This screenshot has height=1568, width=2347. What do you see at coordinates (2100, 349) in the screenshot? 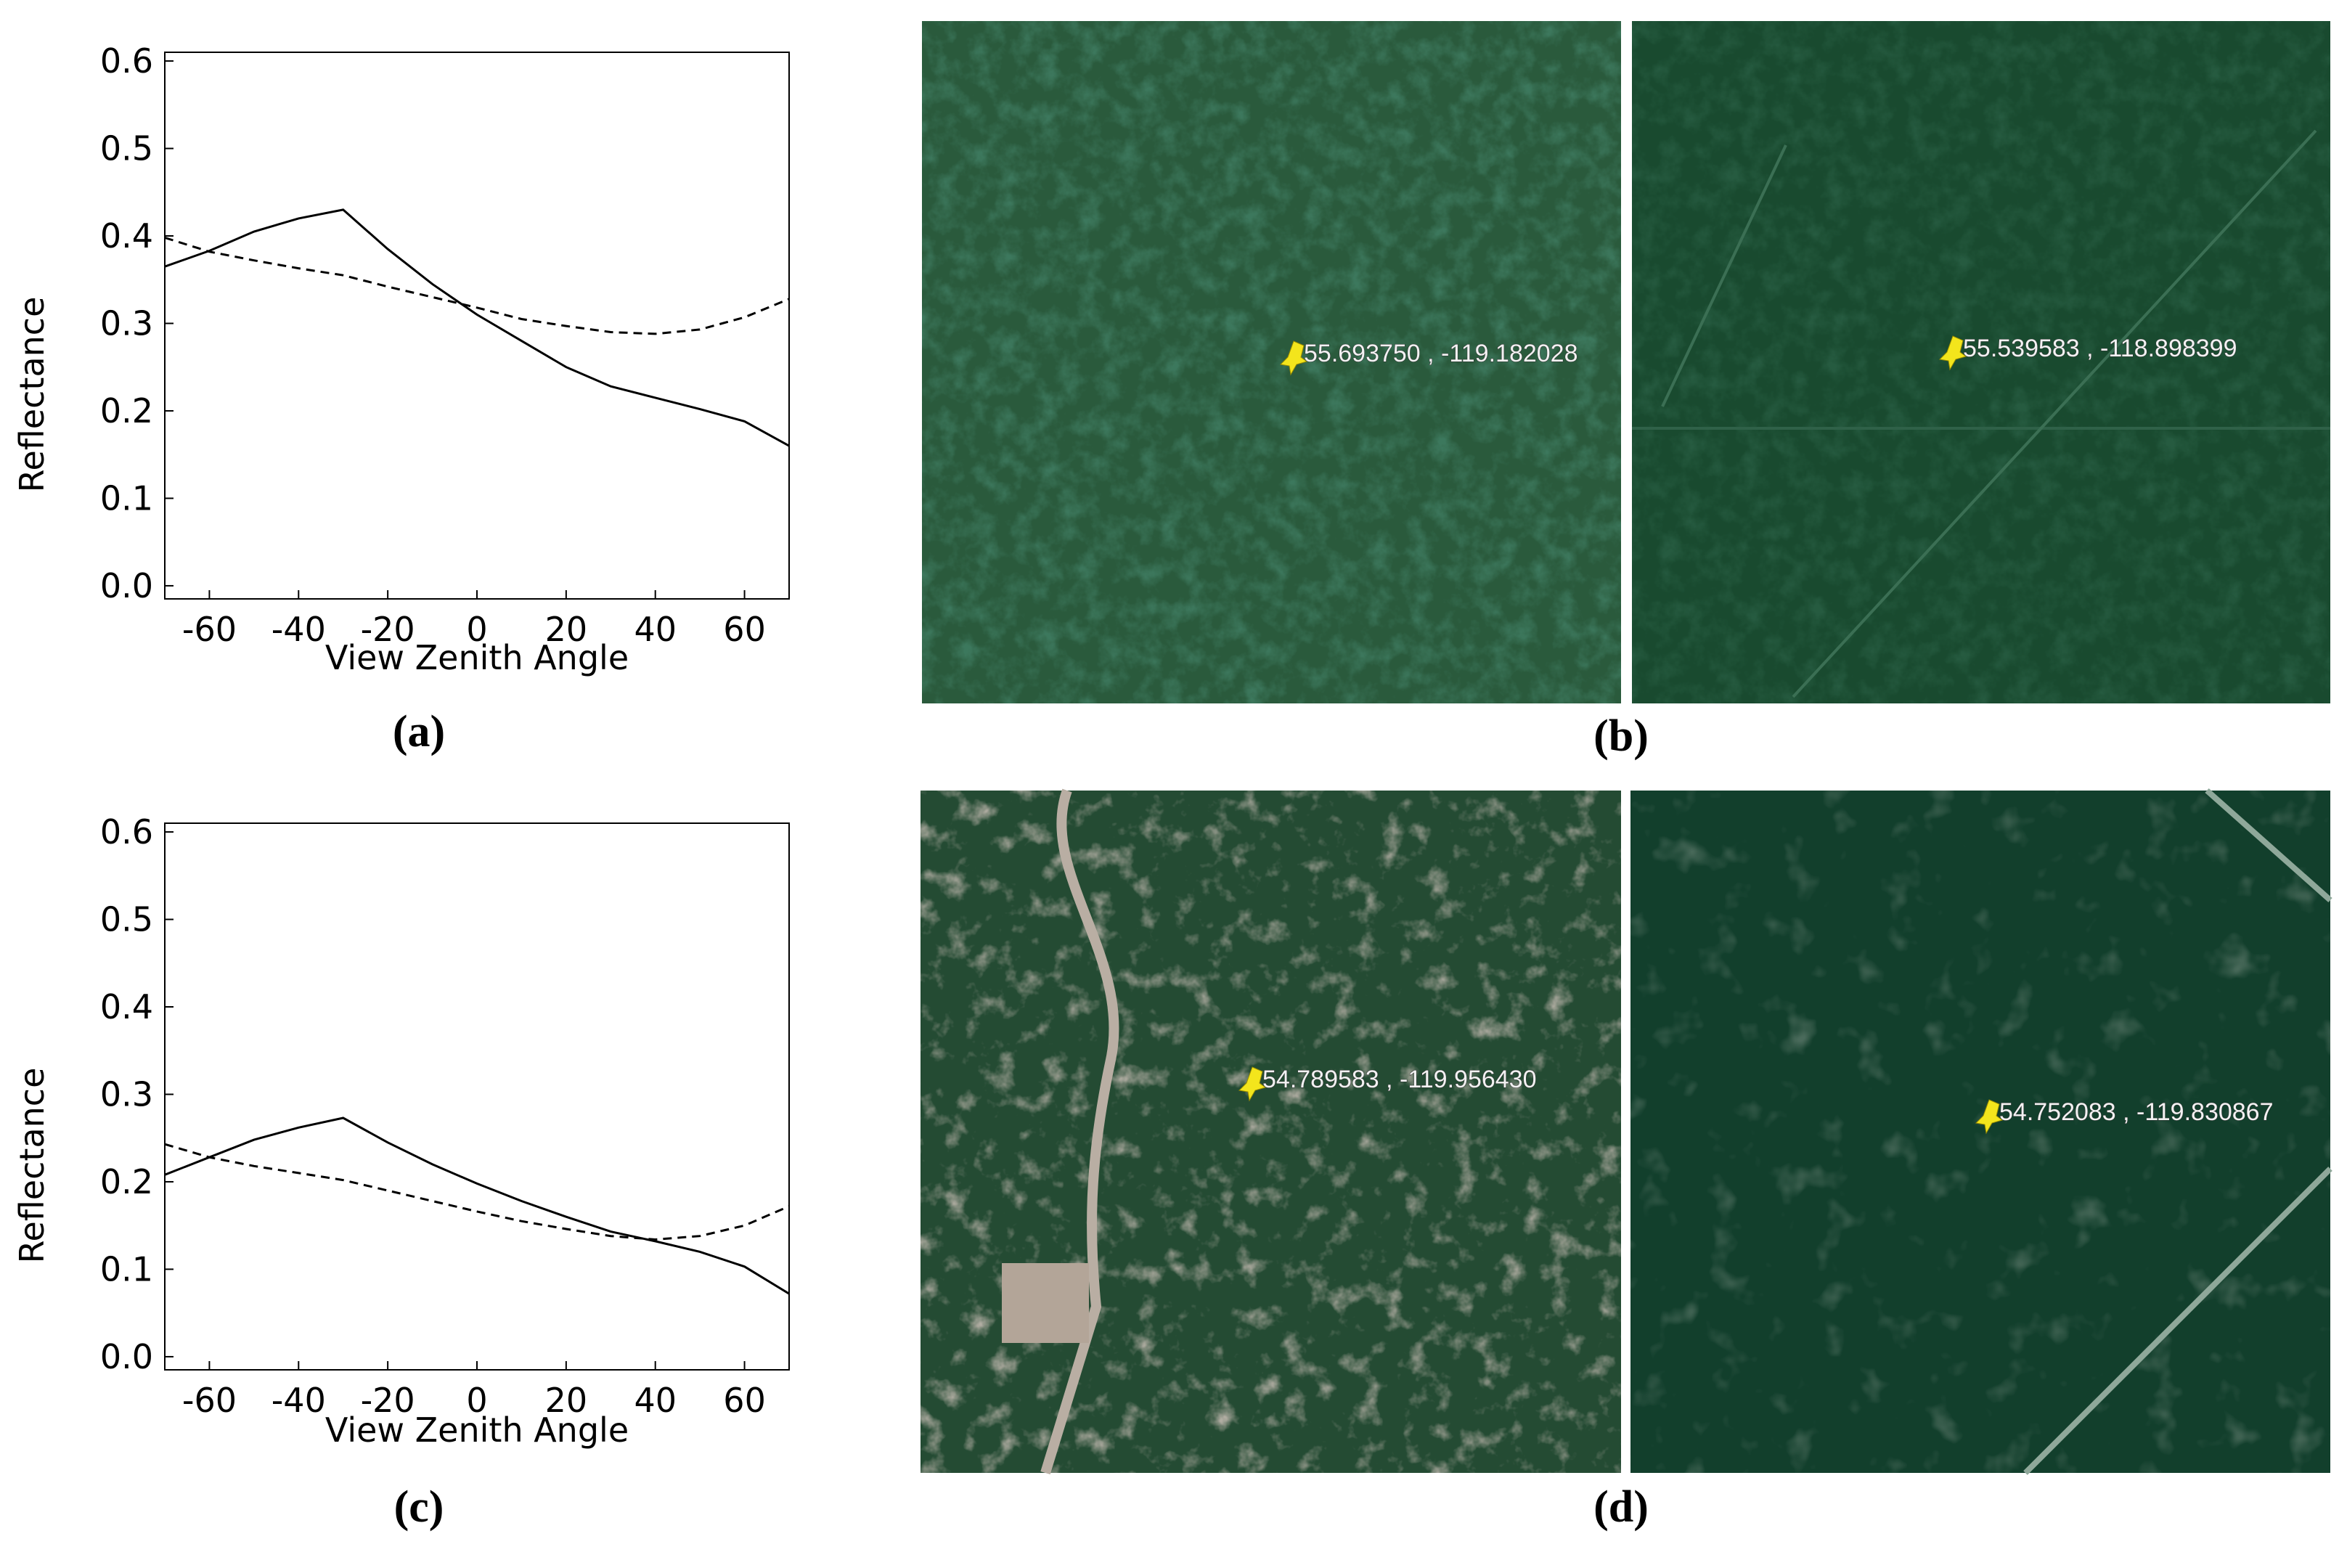
I see `pin-label: 55.539583 , -118.898399` at bounding box center [2100, 349].